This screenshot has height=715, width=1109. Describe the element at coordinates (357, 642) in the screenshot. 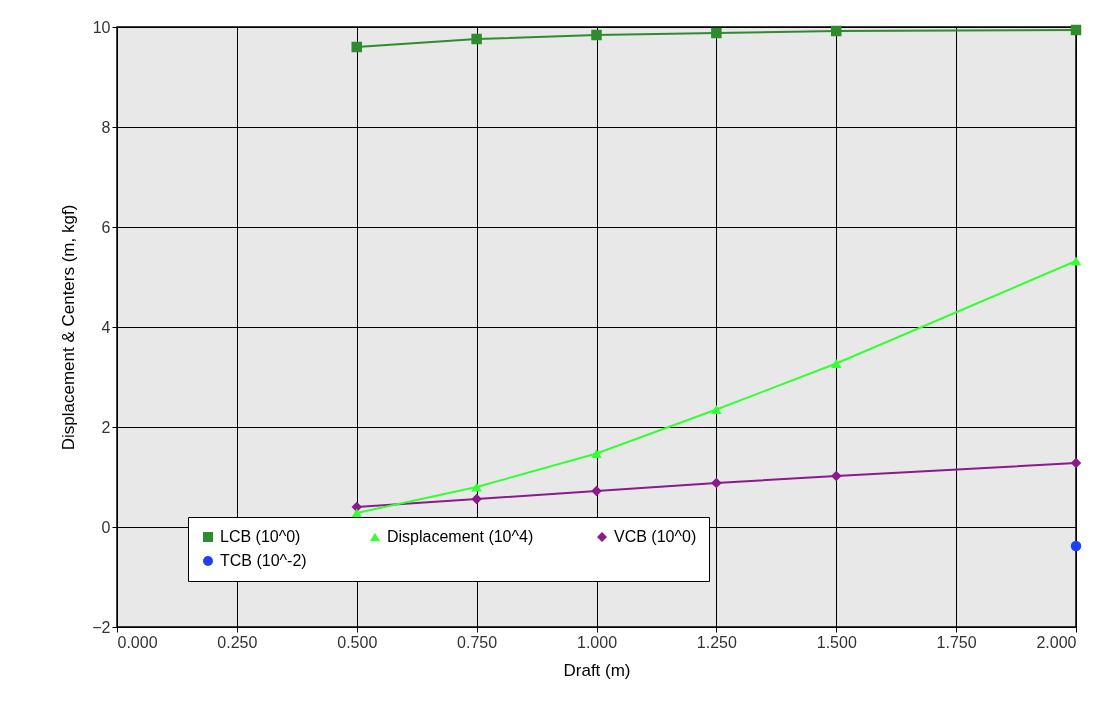

I see `x-tick-label: 0.500` at that location.